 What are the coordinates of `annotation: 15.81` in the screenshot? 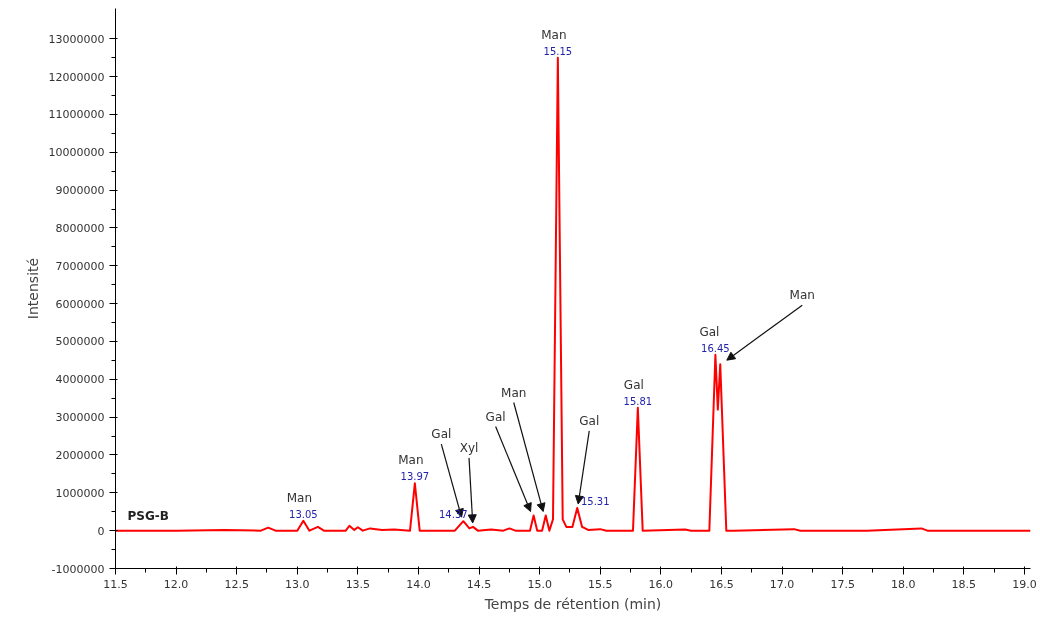 It's located at (638, 401).